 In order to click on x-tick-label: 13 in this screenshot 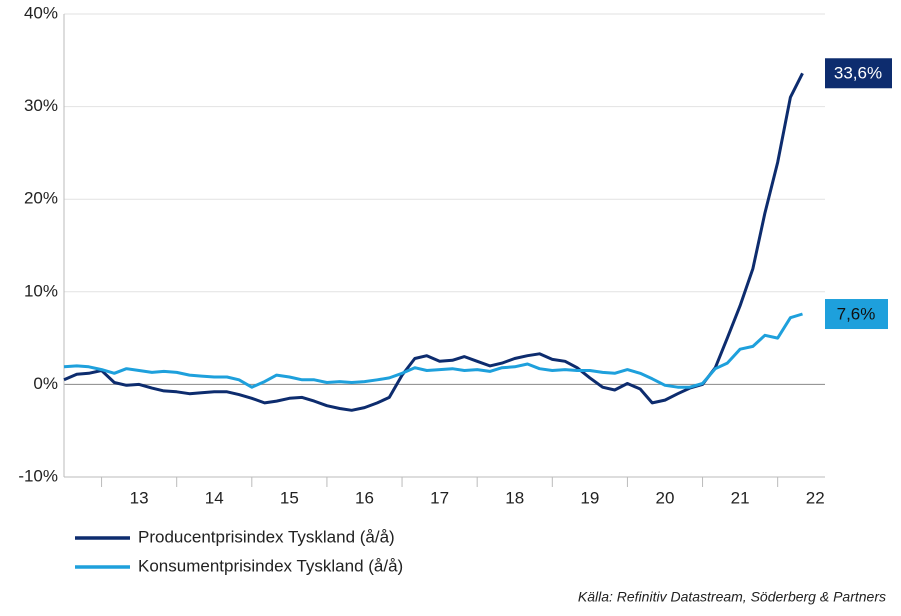, I will do `click(139, 497)`.